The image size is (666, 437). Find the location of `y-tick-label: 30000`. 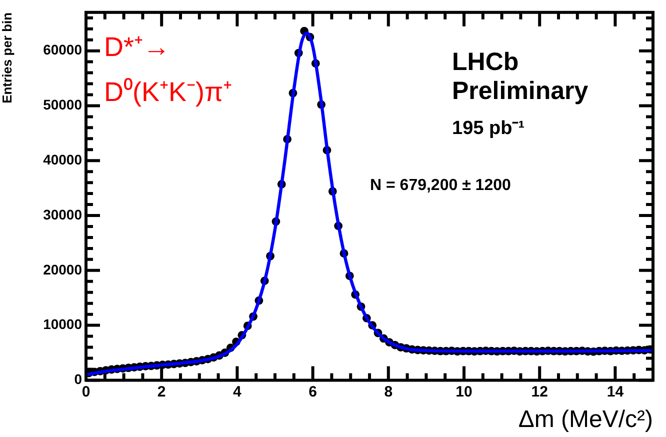

y-tick-label: 30000 is located at coordinates (62, 214).